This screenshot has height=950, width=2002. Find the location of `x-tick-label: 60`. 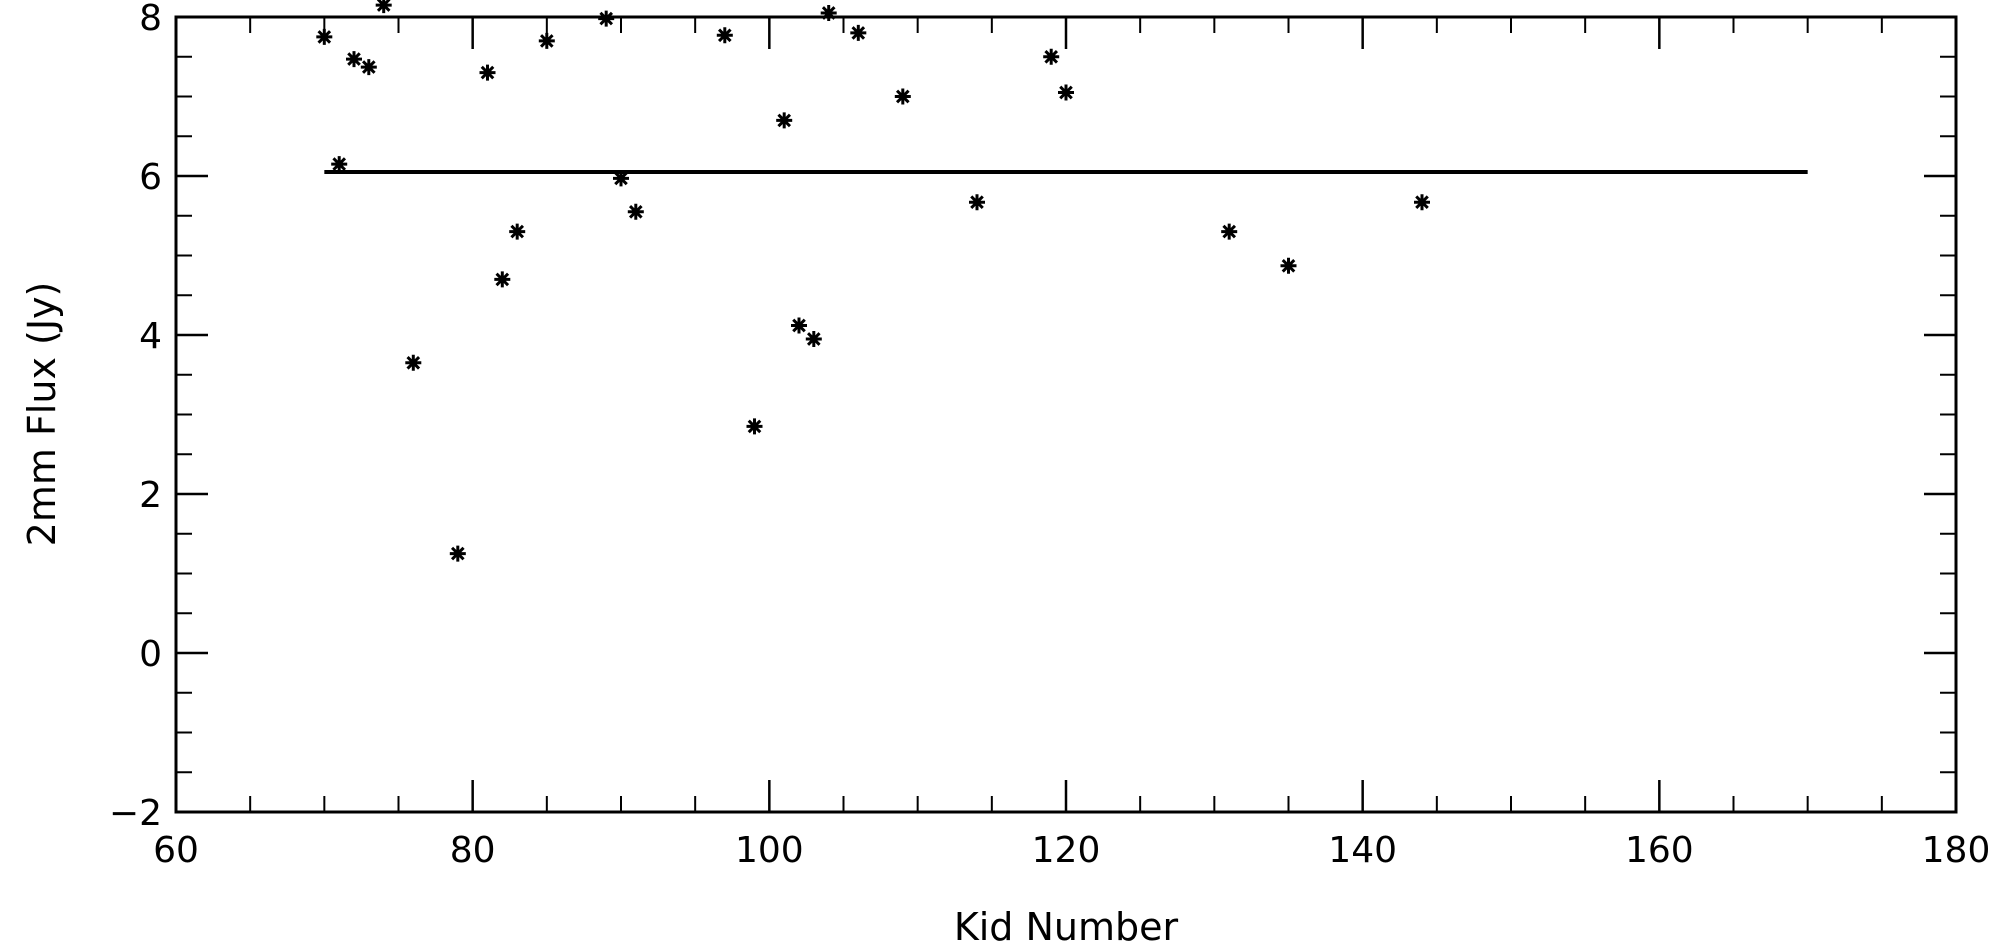

x-tick-label: 60 is located at coordinates (176, 850).